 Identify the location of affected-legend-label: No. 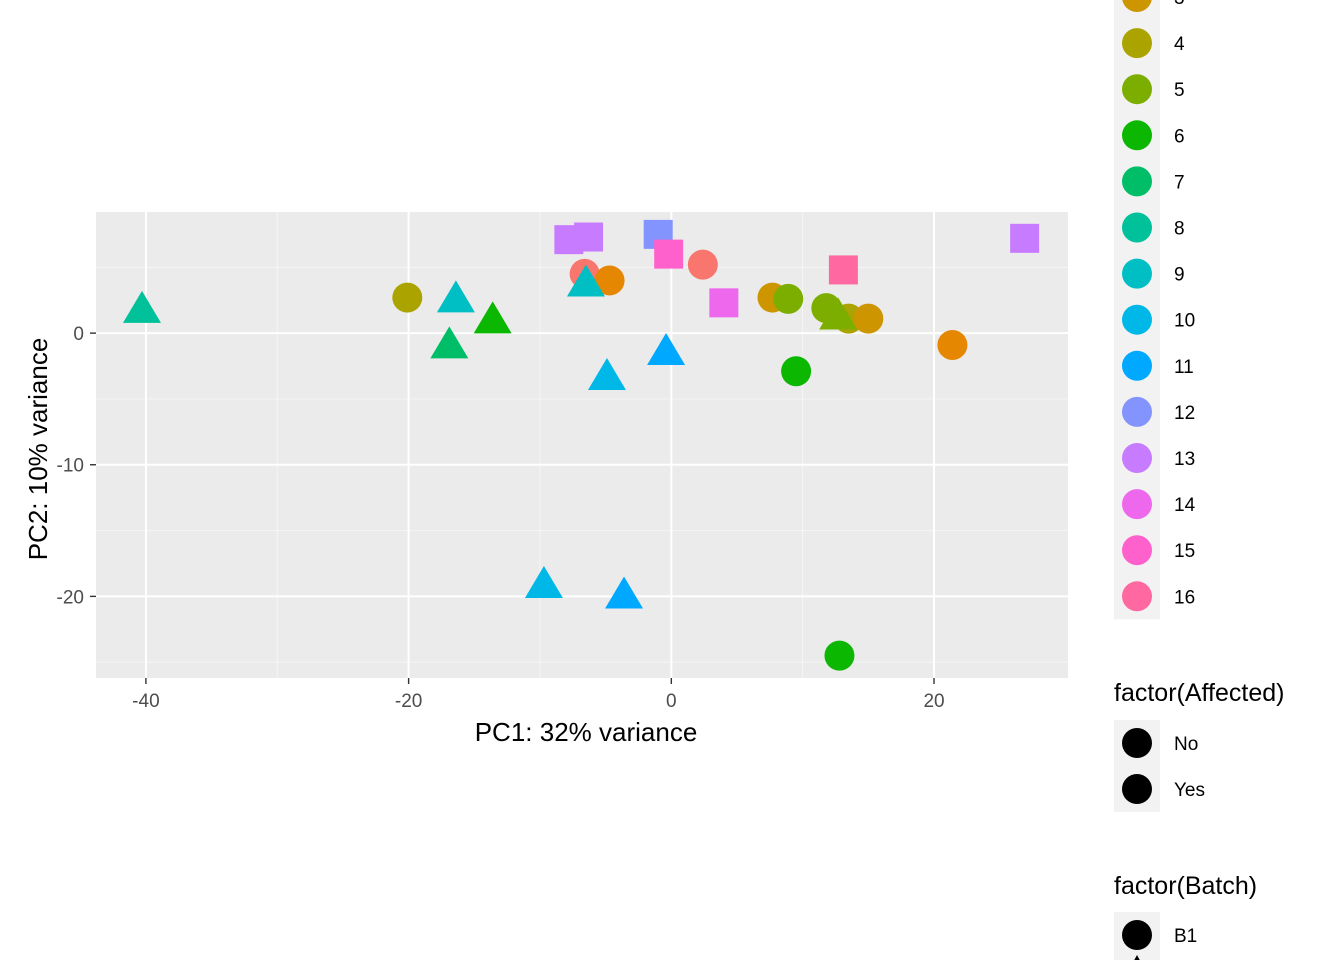
(1186, 744).